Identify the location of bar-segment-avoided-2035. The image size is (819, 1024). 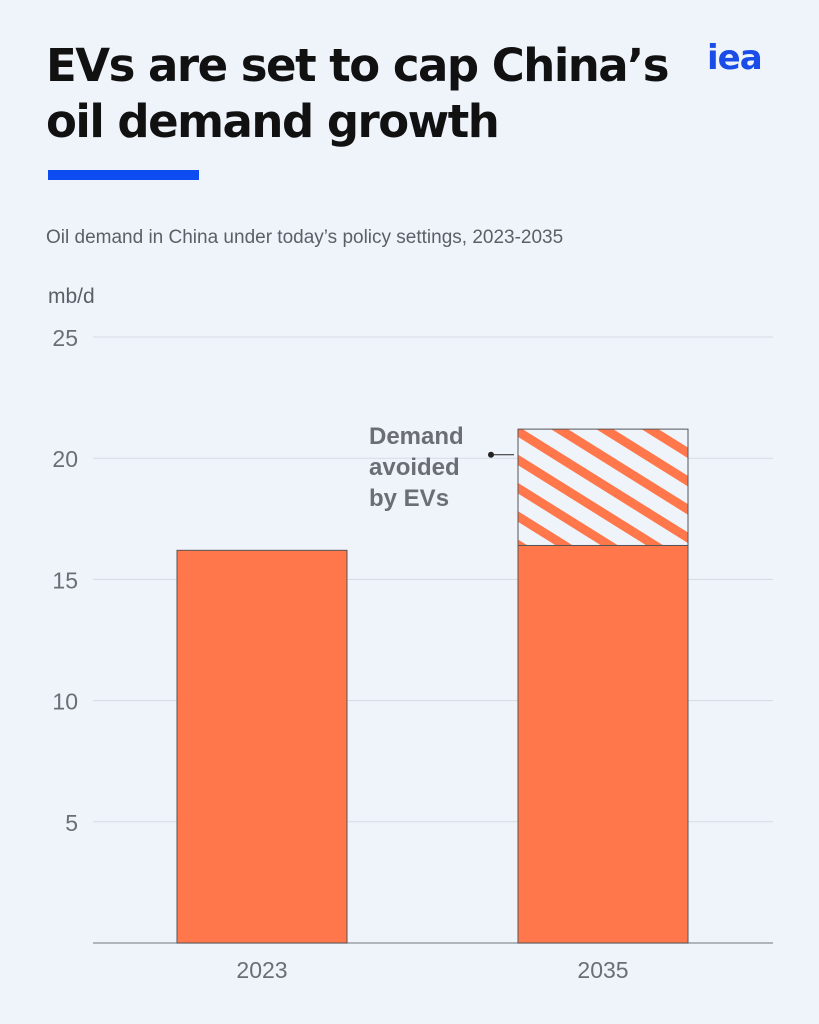
(603, 487).